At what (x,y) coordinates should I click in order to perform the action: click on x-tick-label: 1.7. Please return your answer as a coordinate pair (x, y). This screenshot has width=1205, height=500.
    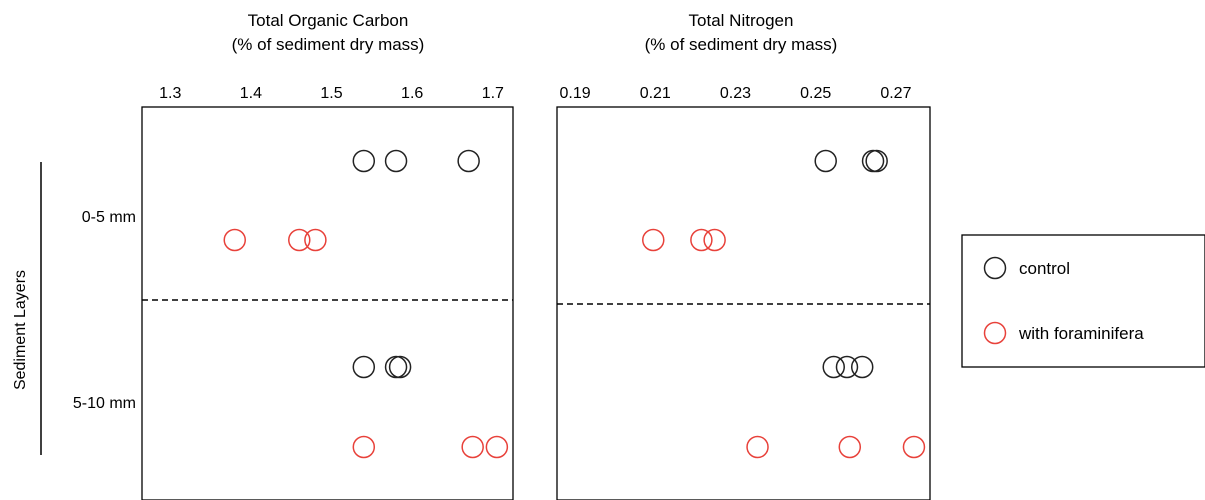
    Looking at the image, I should click on (493, 93).